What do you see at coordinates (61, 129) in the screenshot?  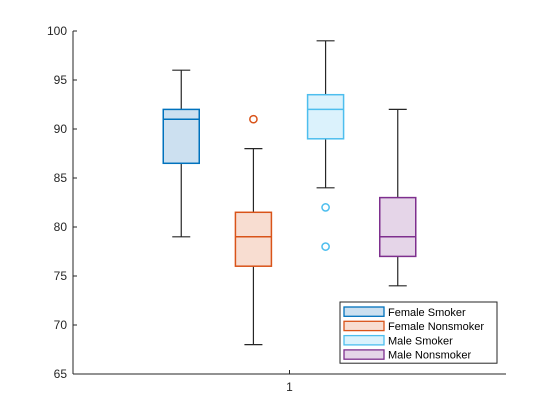 I see `y-tick-label: 90` at bounding box center [61, 129].